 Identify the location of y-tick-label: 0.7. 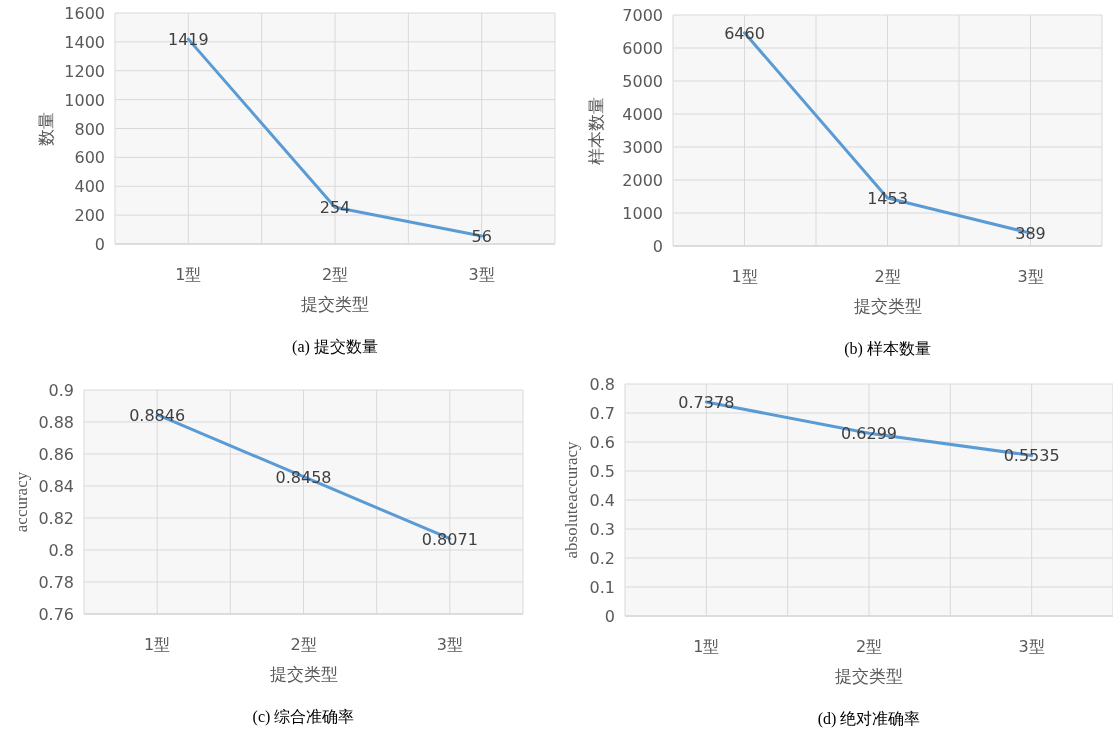
(602, 413).